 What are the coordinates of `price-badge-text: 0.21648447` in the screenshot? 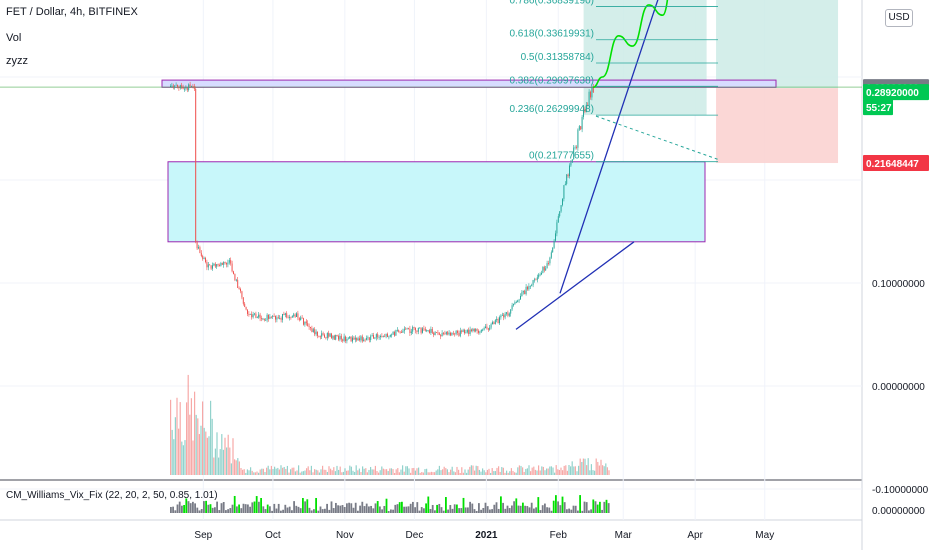 It's located at (892, 164).